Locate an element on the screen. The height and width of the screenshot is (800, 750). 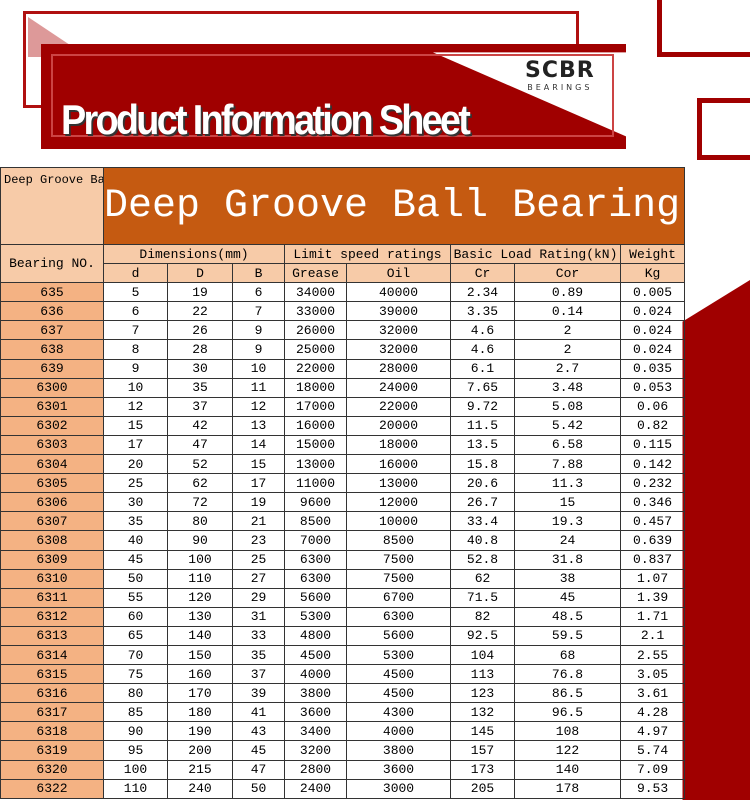
column-header: Cr is located at coordinates (482, 273).